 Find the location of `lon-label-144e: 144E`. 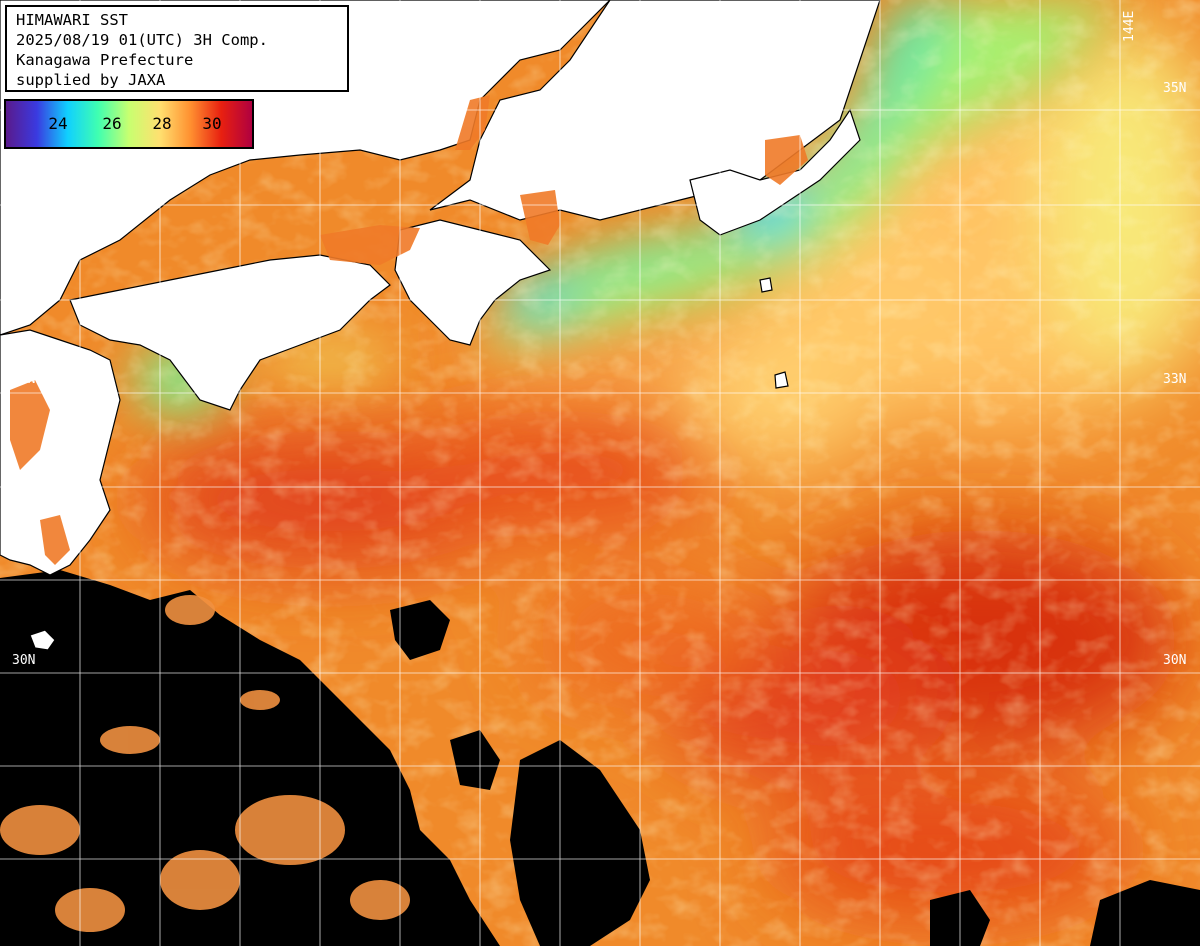

lon-label-144e: 144E is located at coordinates (1129, 26).